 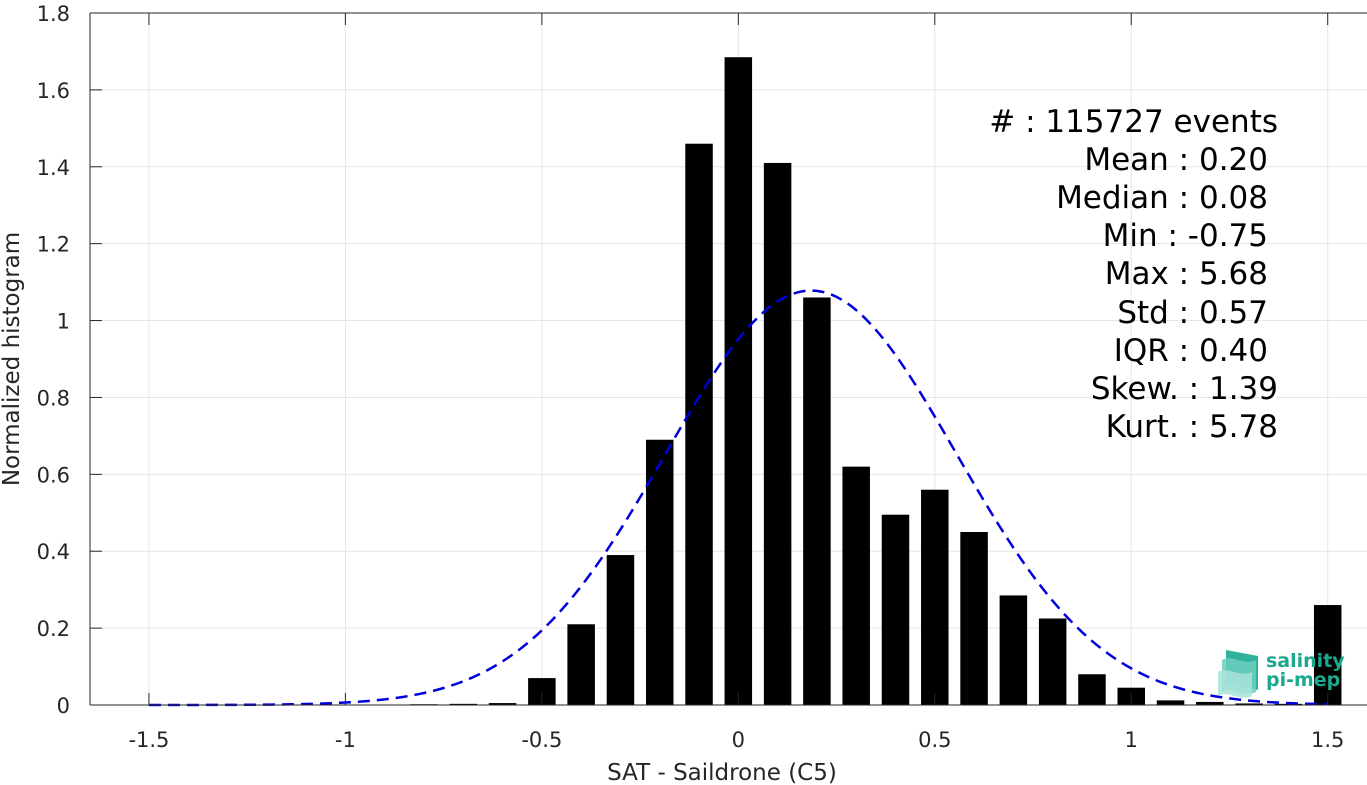 I want to click on y-axis-label: Normalized histogram, so click(x=12, y=359).